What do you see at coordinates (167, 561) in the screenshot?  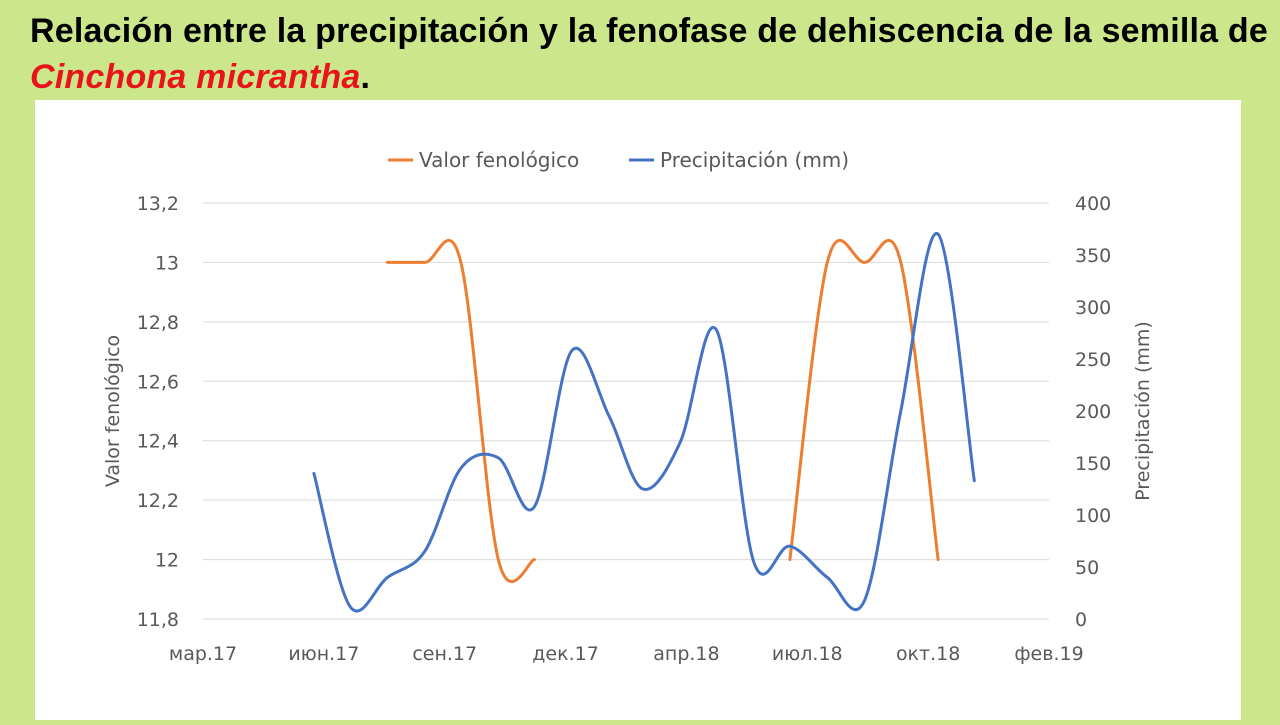 I see `y-left-tick-label: 12` at bounding box center [167, 561].